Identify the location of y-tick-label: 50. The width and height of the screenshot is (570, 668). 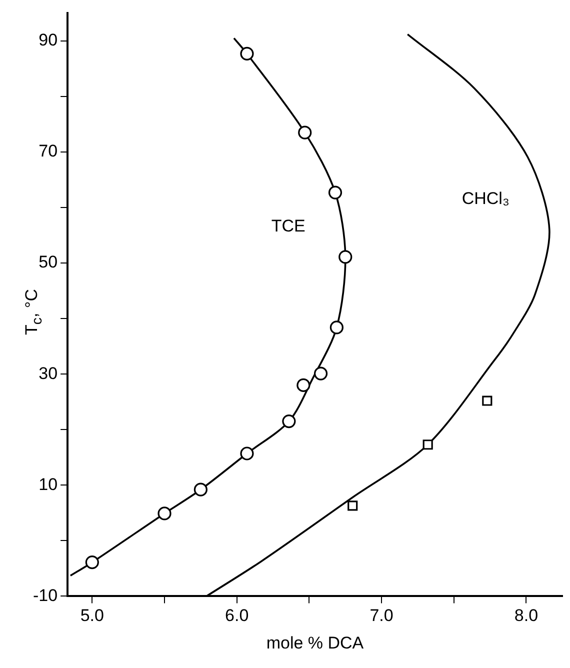
(48, 262).